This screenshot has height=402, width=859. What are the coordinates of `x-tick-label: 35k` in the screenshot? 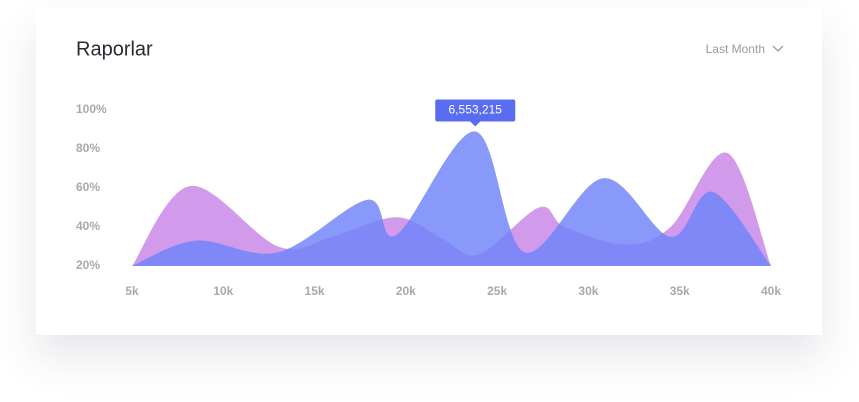 It's located at (680, 291).